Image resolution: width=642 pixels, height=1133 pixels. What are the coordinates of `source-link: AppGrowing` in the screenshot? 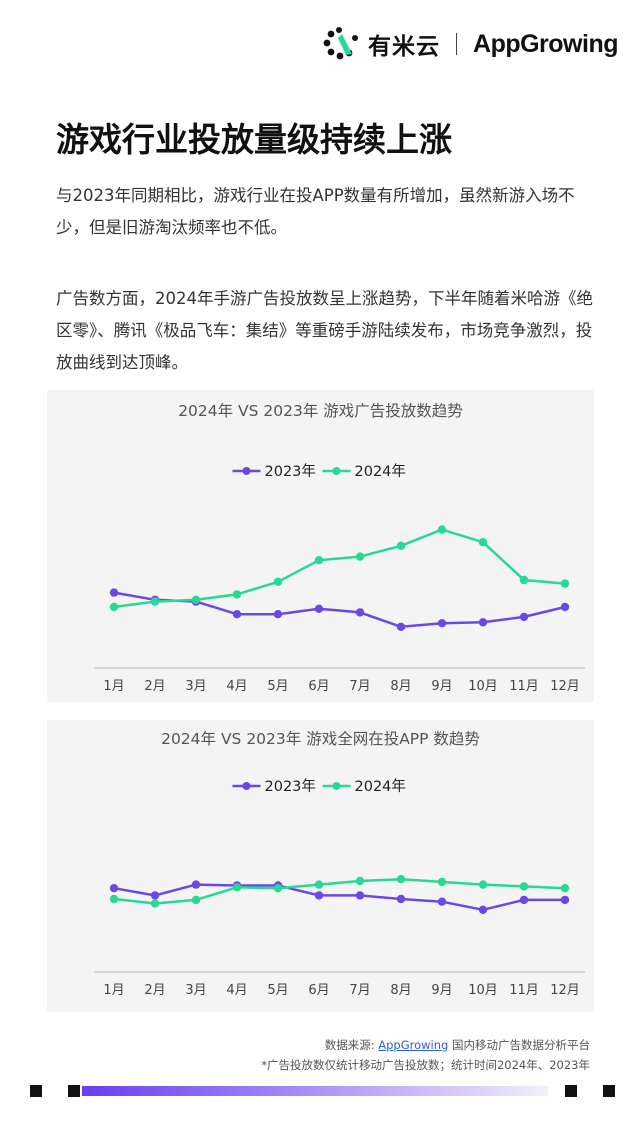 It's located at (413, 1045).